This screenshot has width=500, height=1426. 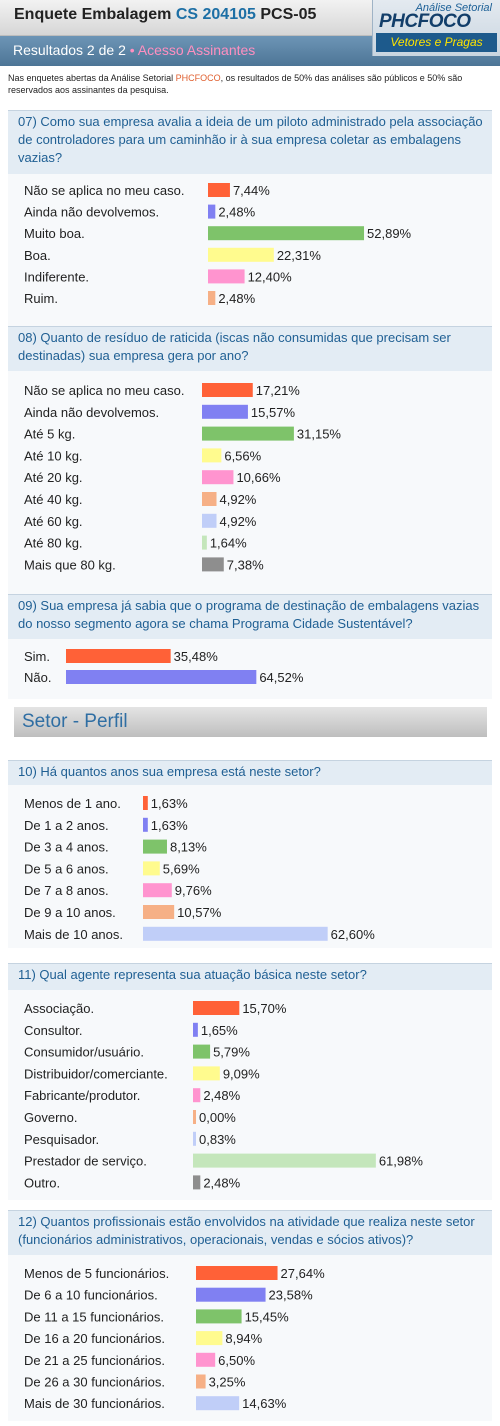 What do you see at coordinates (193, 890) in the screenshot?
I see `value-label: 9,76%` at bounding box center [193, 890].